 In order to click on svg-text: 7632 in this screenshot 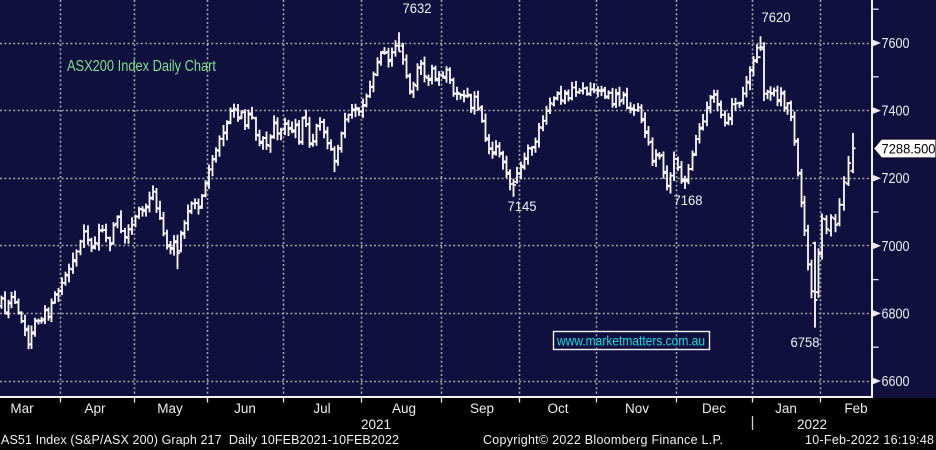, I will do `click(417, 8)`.